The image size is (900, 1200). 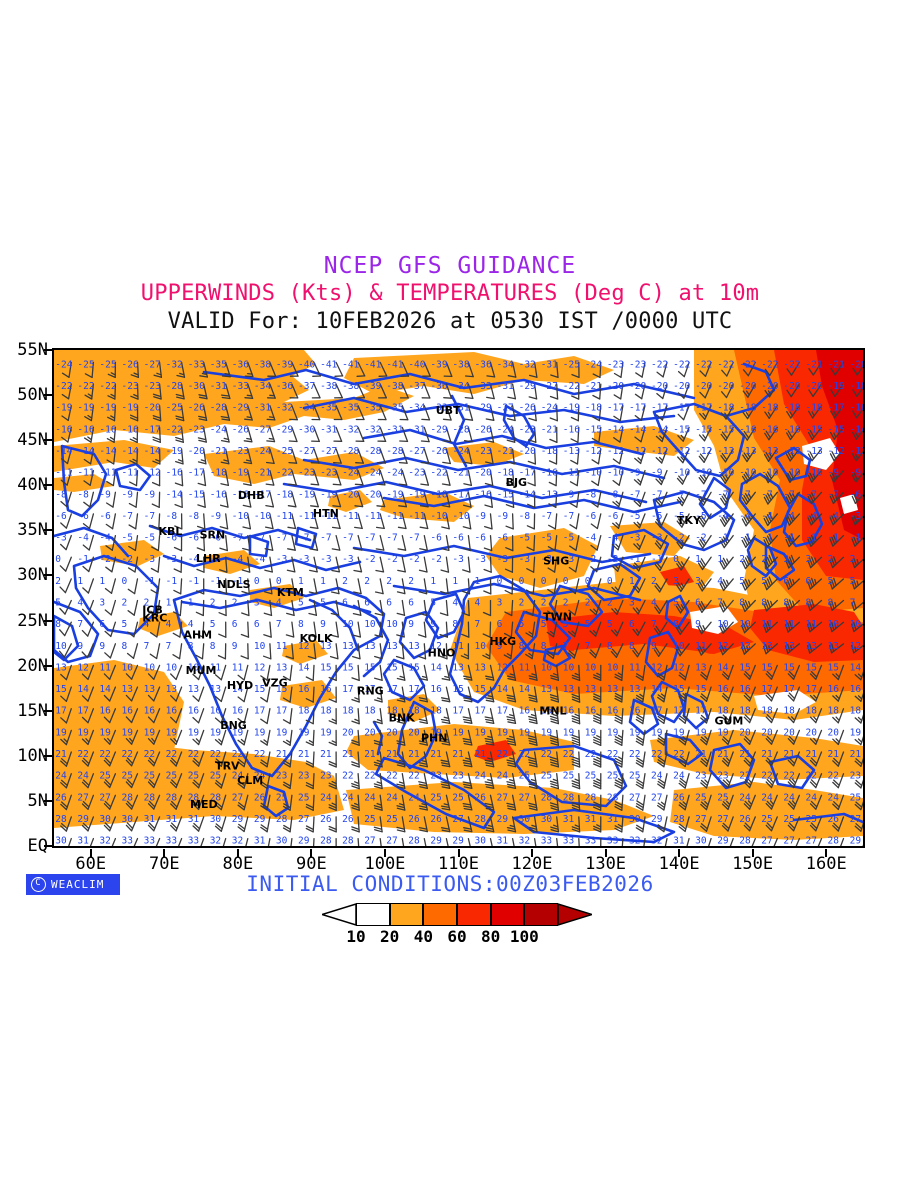 I want to click on temperature-value: 29, so click(x=436, y=841).